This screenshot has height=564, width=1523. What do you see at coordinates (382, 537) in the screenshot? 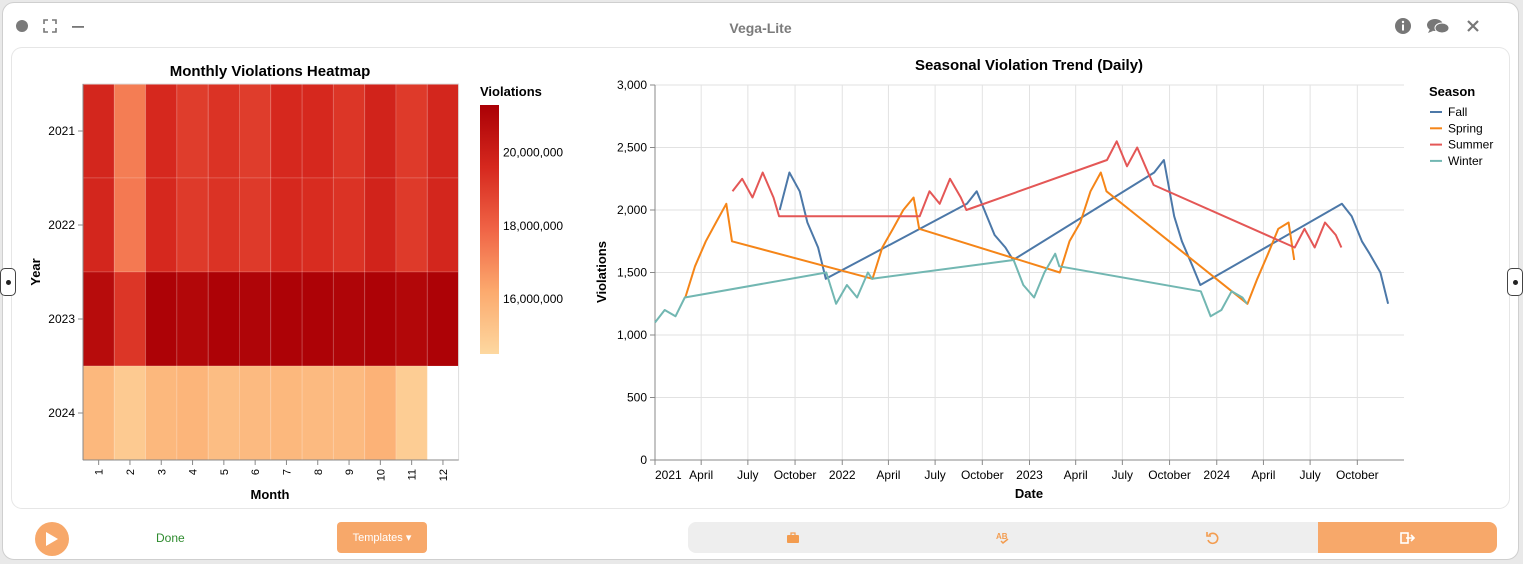
I see `templates-button: Templates ▾` at bounding box center [382, 537].